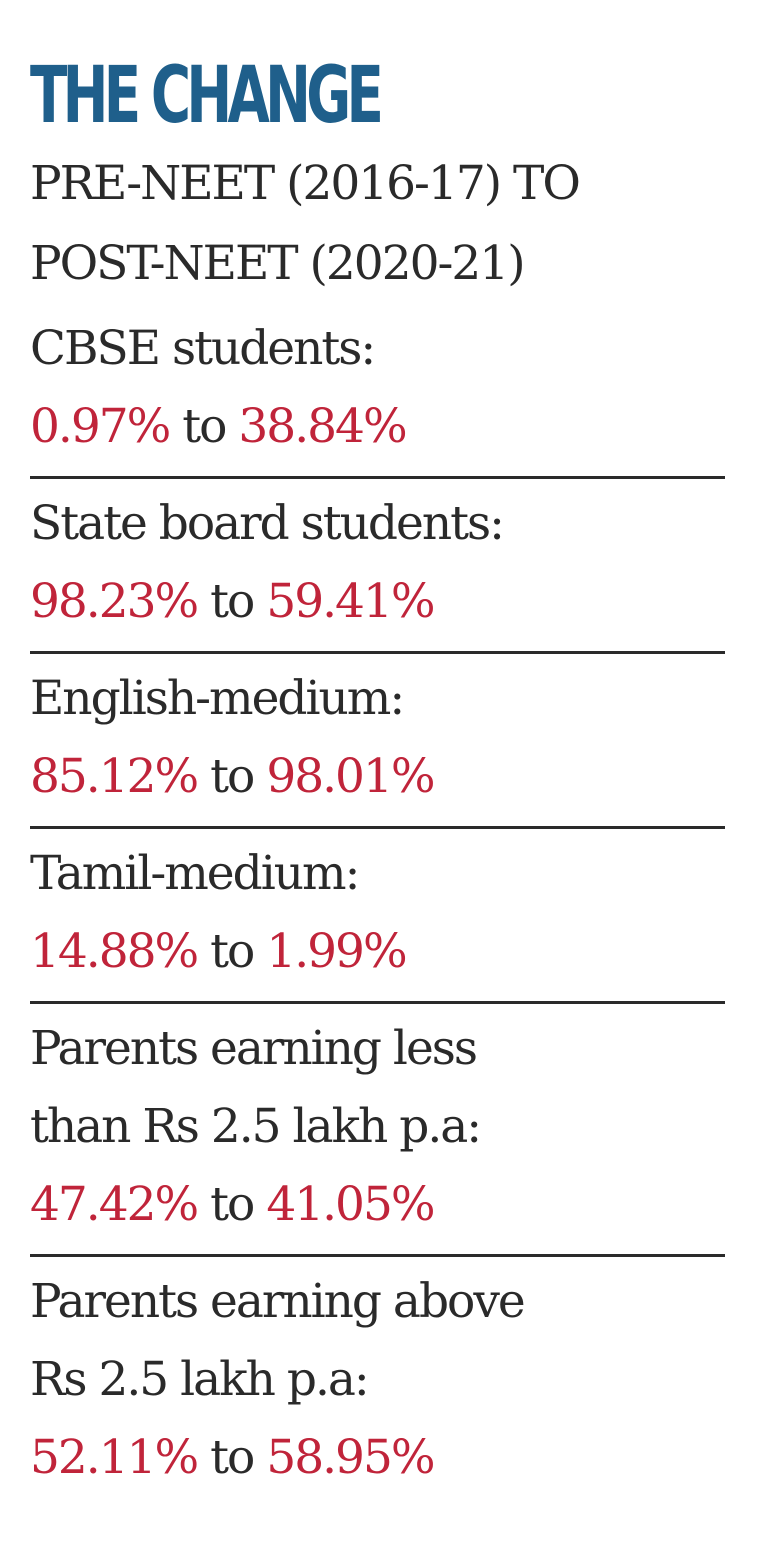  I want to click on stat-from-value: 47.42%, so click(114, 1204).